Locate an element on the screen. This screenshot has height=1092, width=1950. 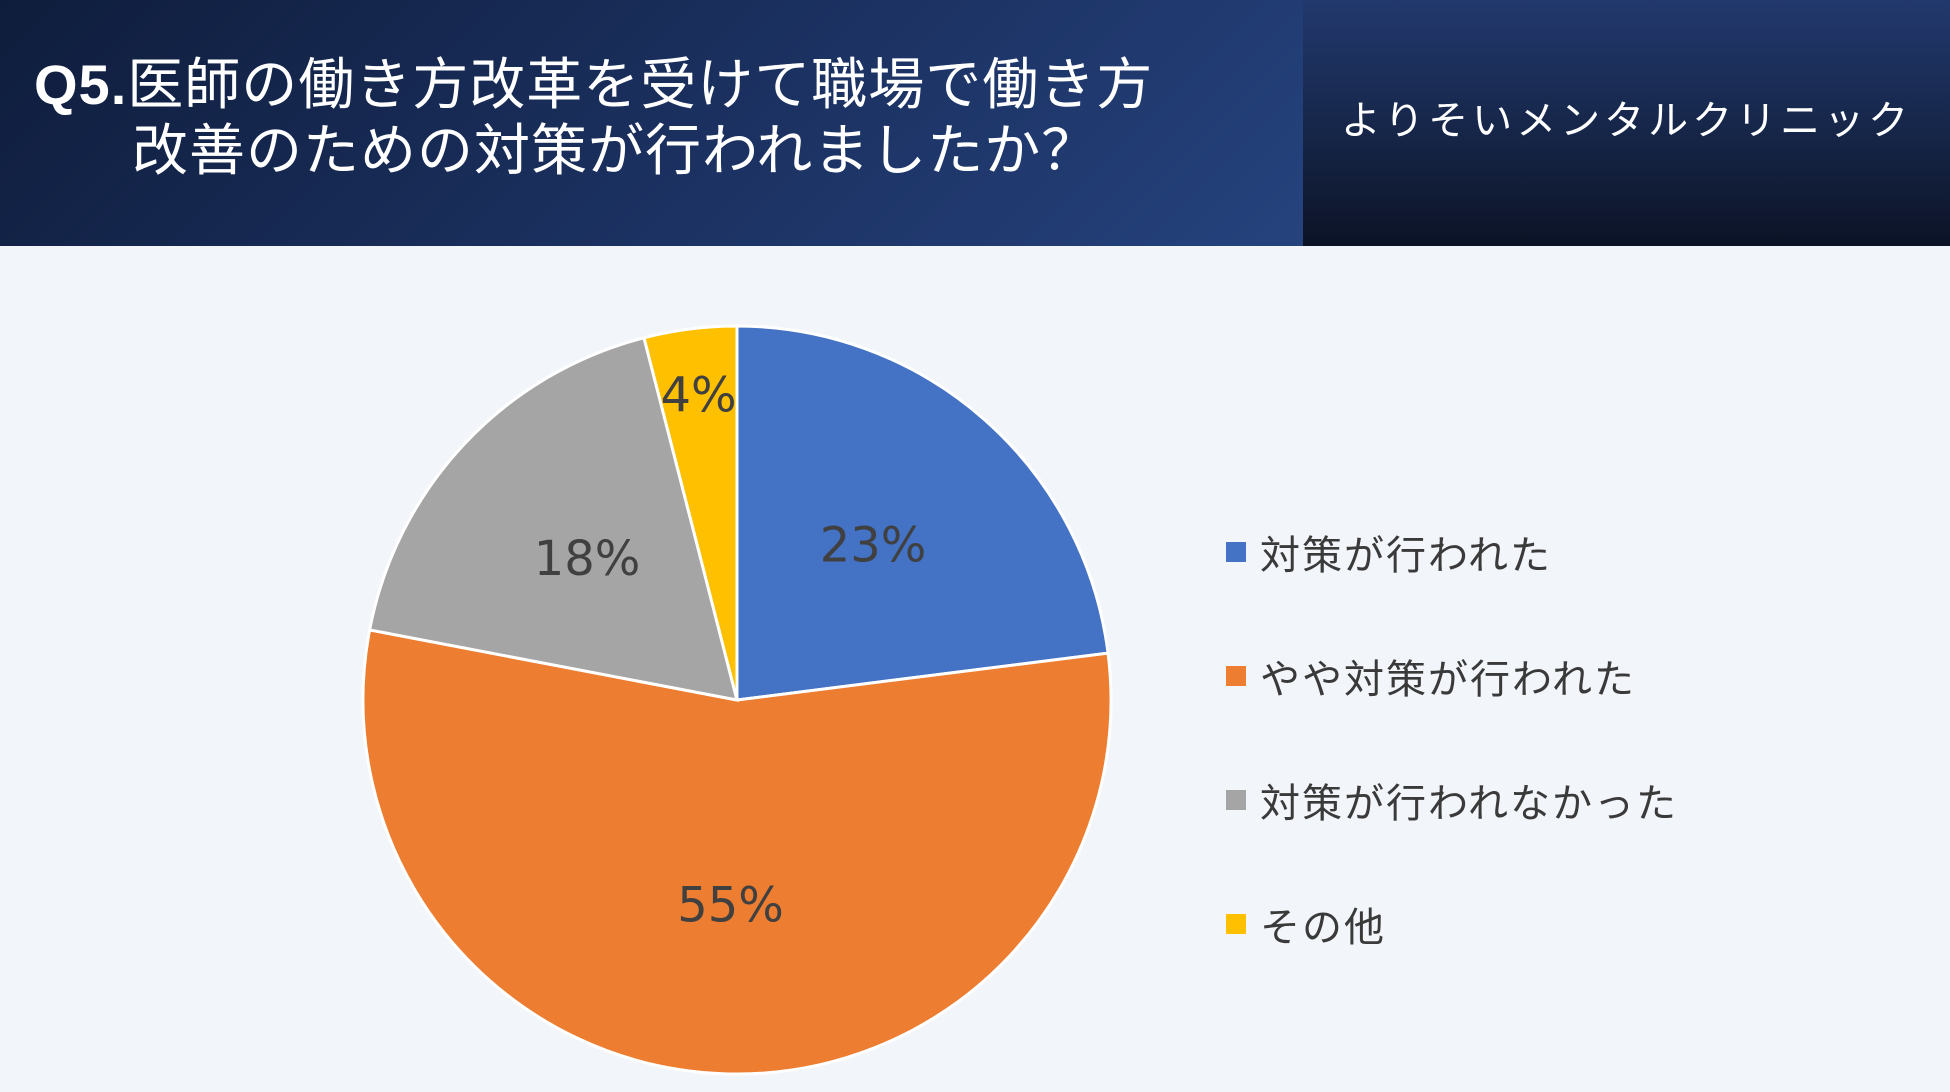
title-line-1: 医師の働き方改革を受けて職場で働き方 is located at coordinates (640, 85).